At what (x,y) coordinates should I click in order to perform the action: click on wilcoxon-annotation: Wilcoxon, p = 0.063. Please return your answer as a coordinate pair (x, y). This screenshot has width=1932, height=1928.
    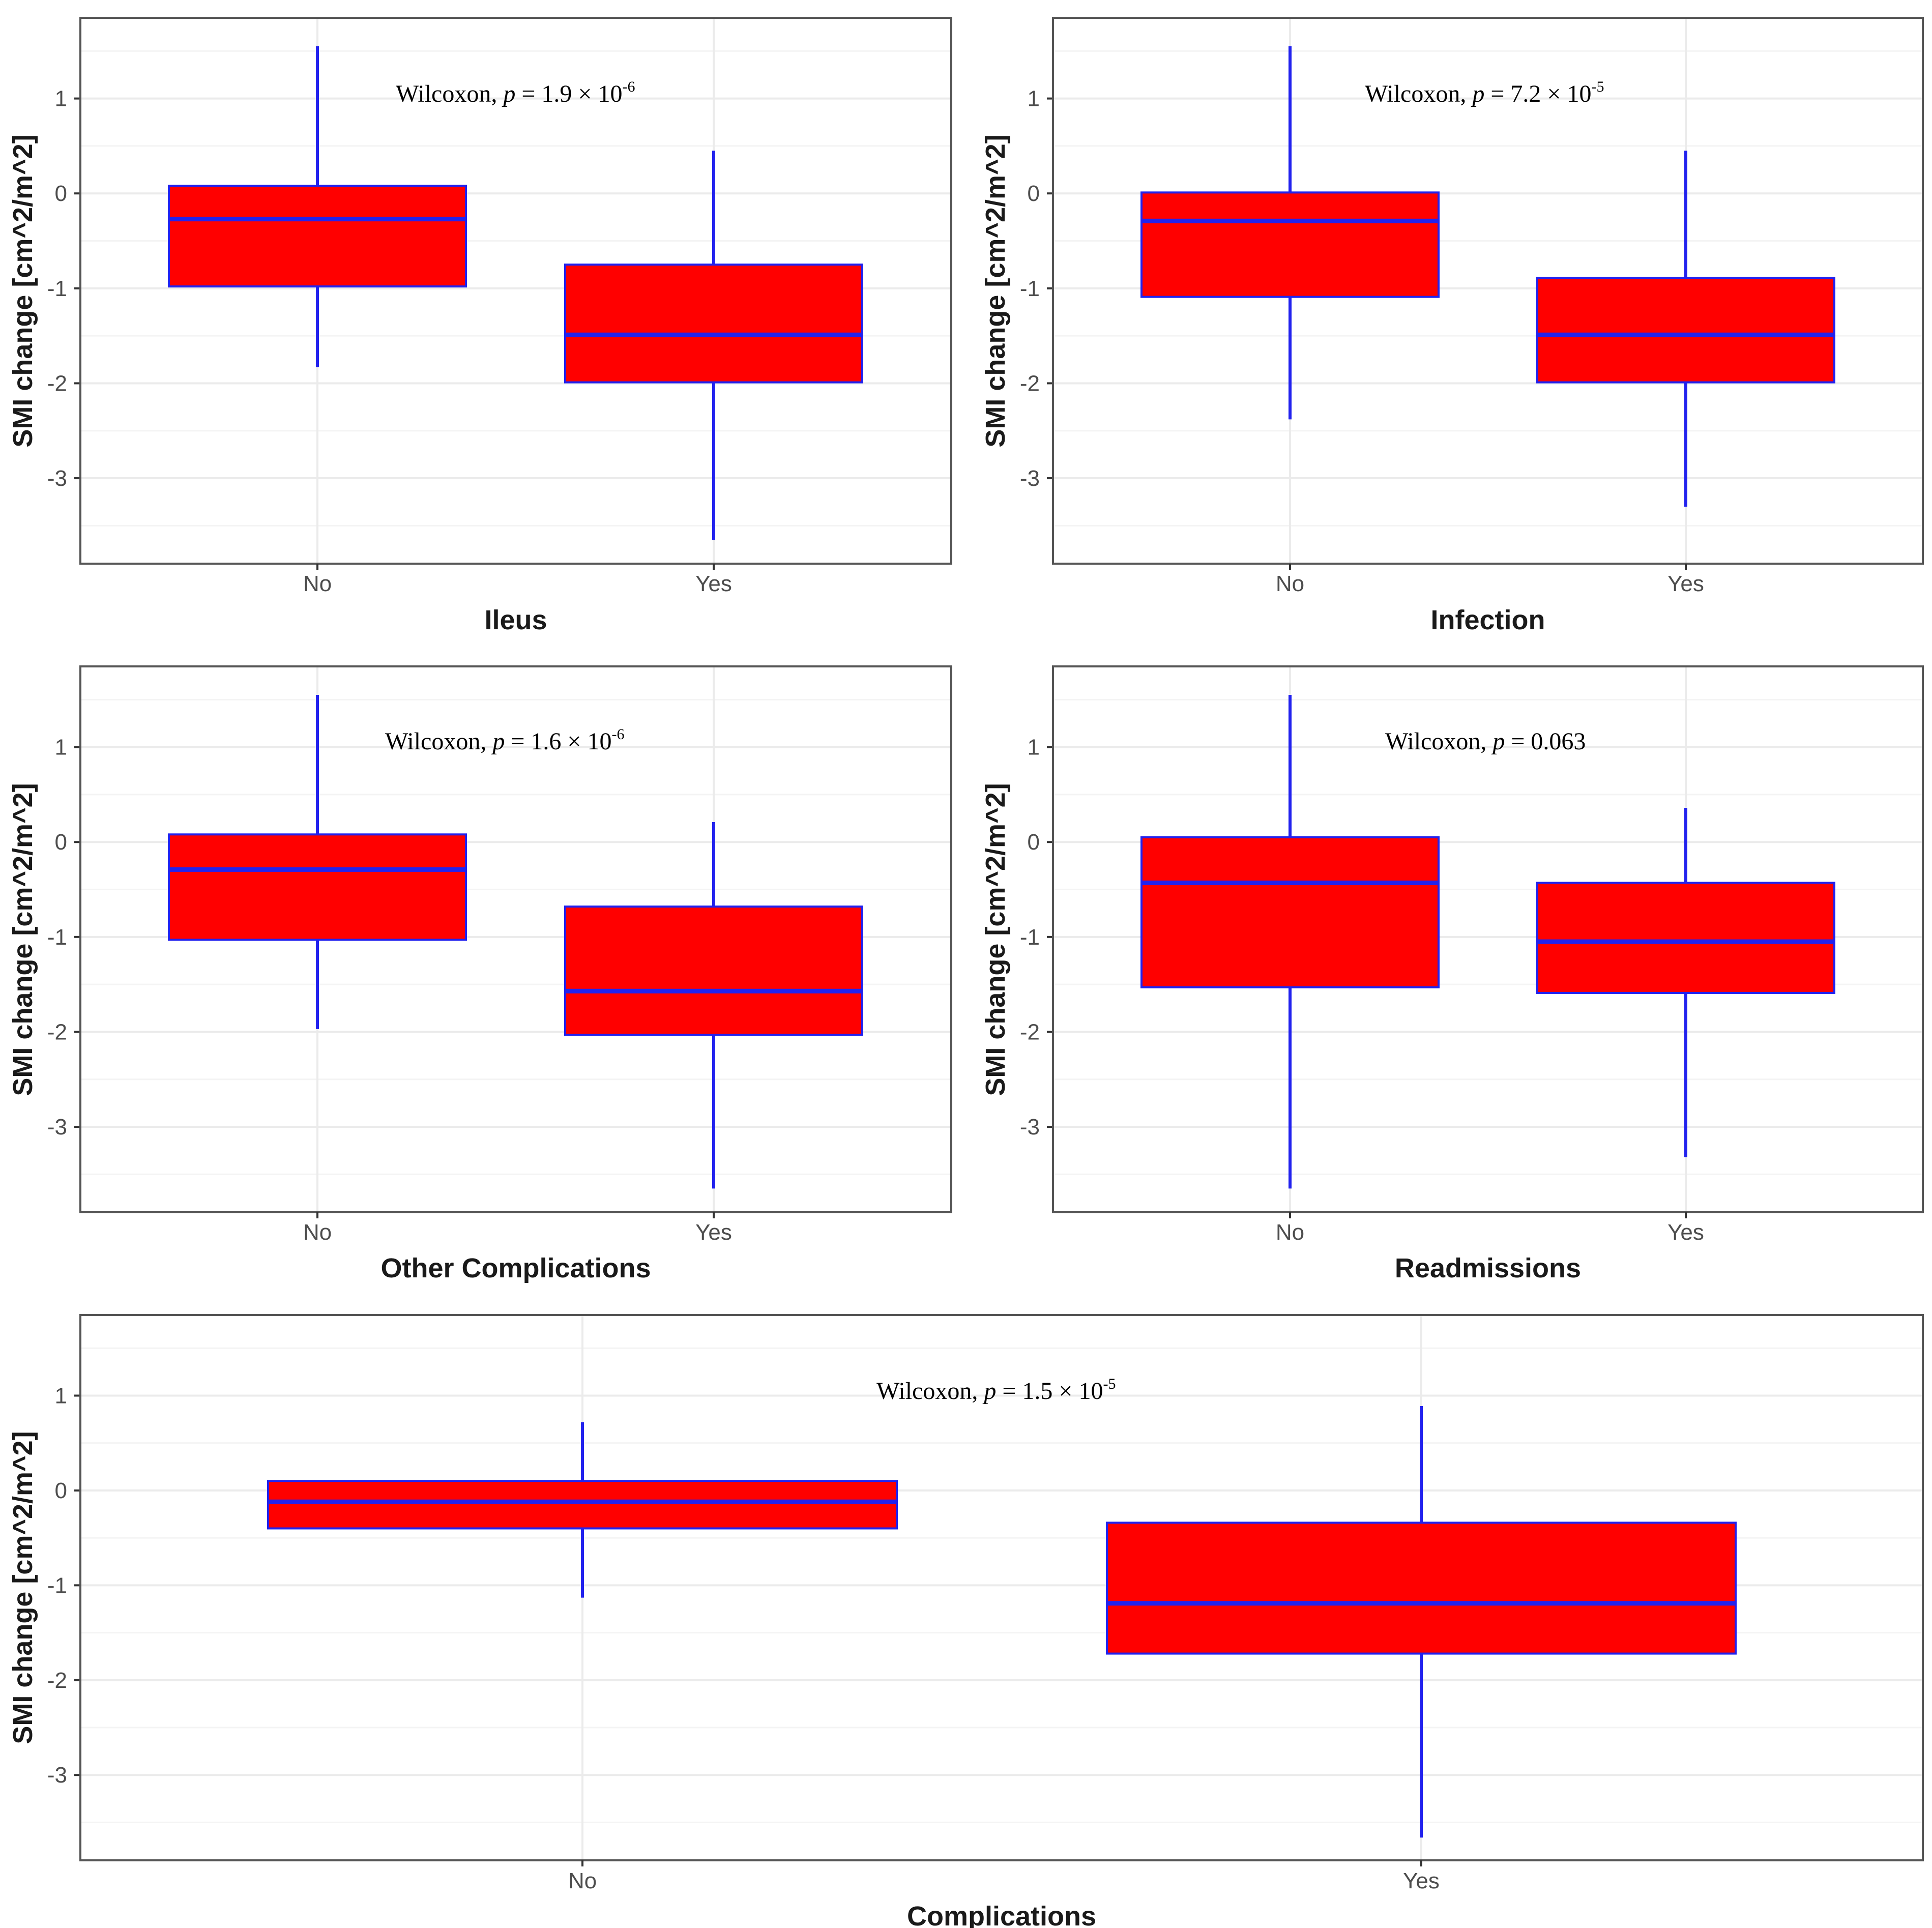
    Looking at the image, I should click on (1485, 741).